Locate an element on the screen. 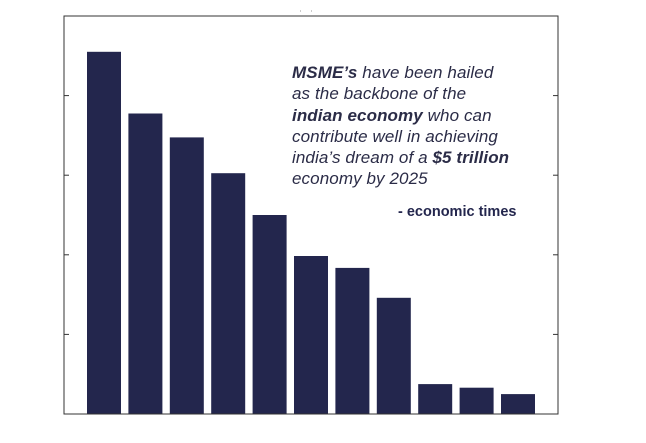 This screenshot has width=646, height=443. quote-line-1: MSME’s have been hailed is located at coordinates (426, 72).